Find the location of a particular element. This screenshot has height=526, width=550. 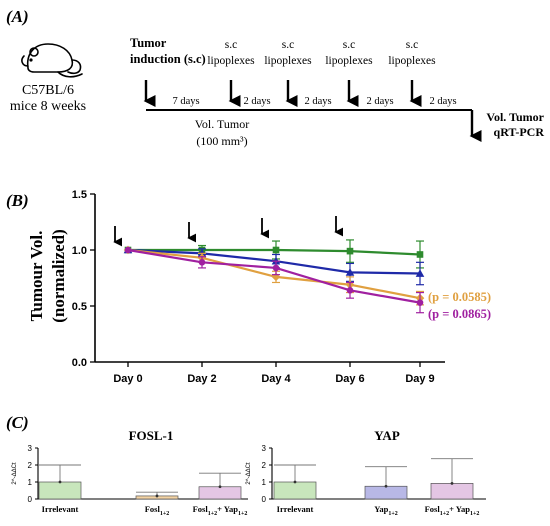

event-label-line2-3: lipoplexes is located at coordinates (349, 61).